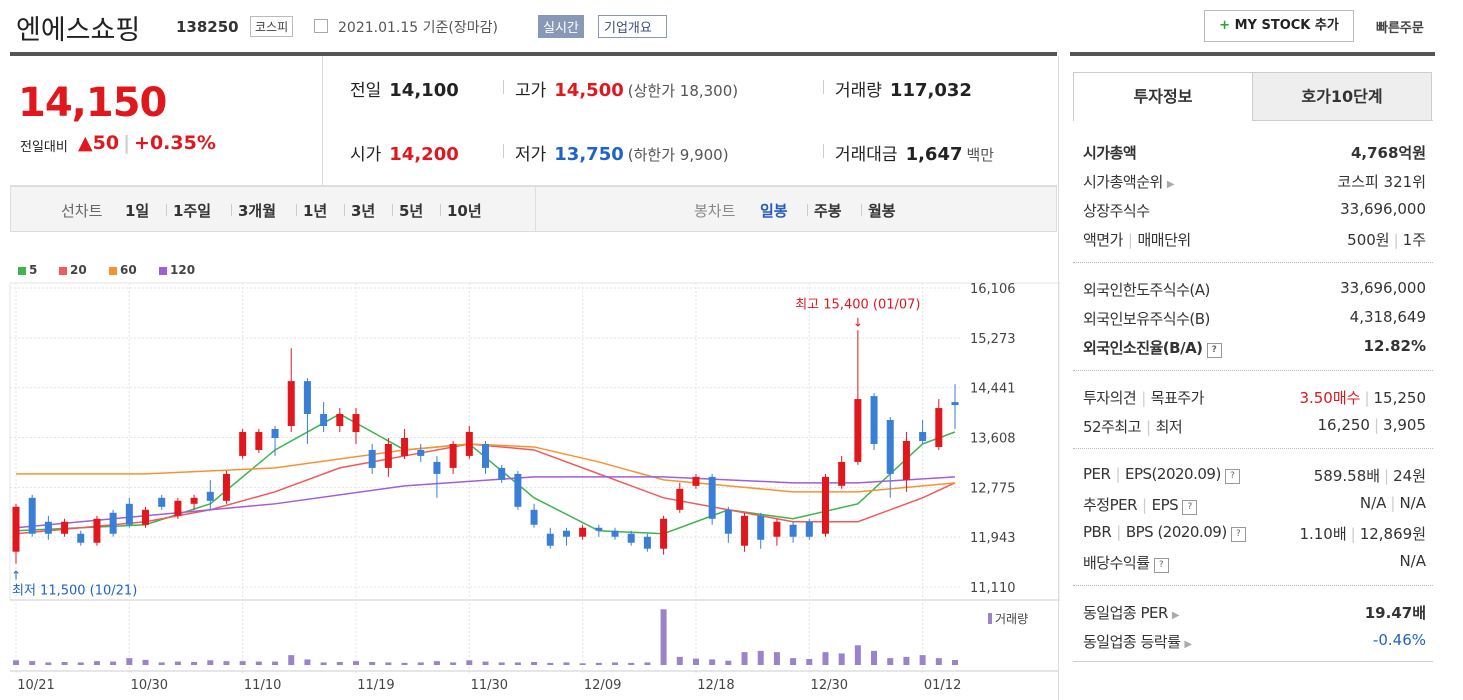 The width and height of the screenshot is (1463, 700). I want to click on high-annotation: 최고 15,400 (01/07), so click(857, 304).